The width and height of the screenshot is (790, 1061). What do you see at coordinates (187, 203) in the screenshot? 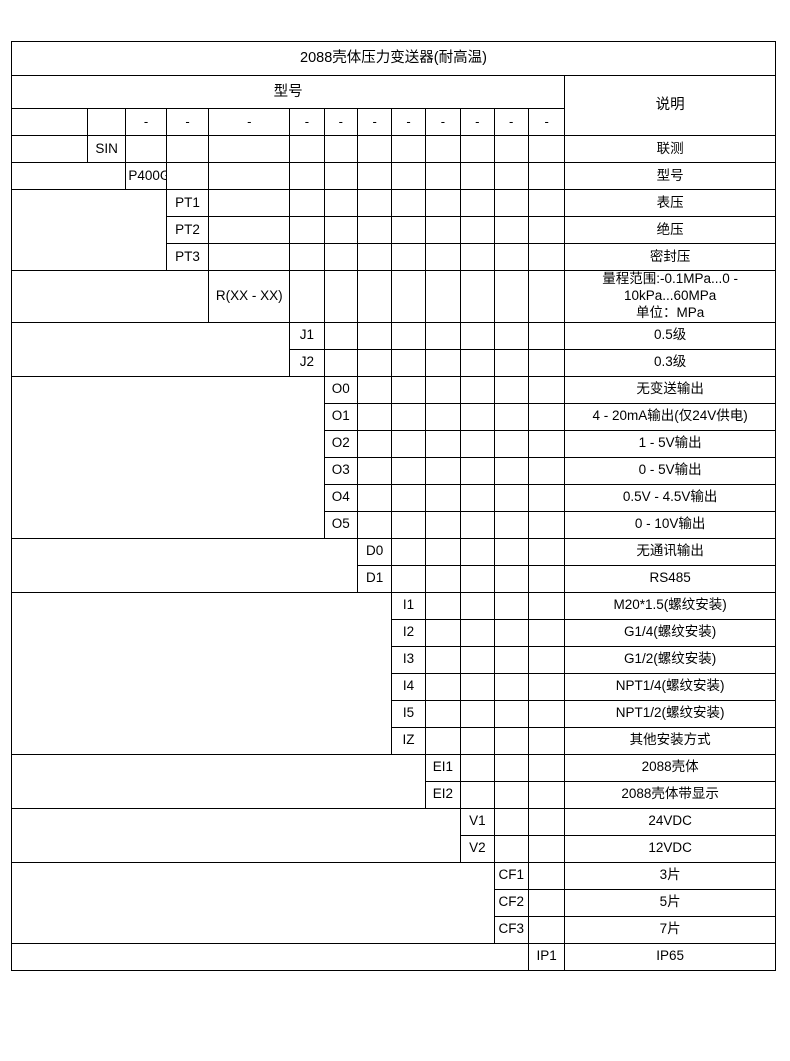
I see `code-cell-2-0: PT1` at bounding box center [187, 203].